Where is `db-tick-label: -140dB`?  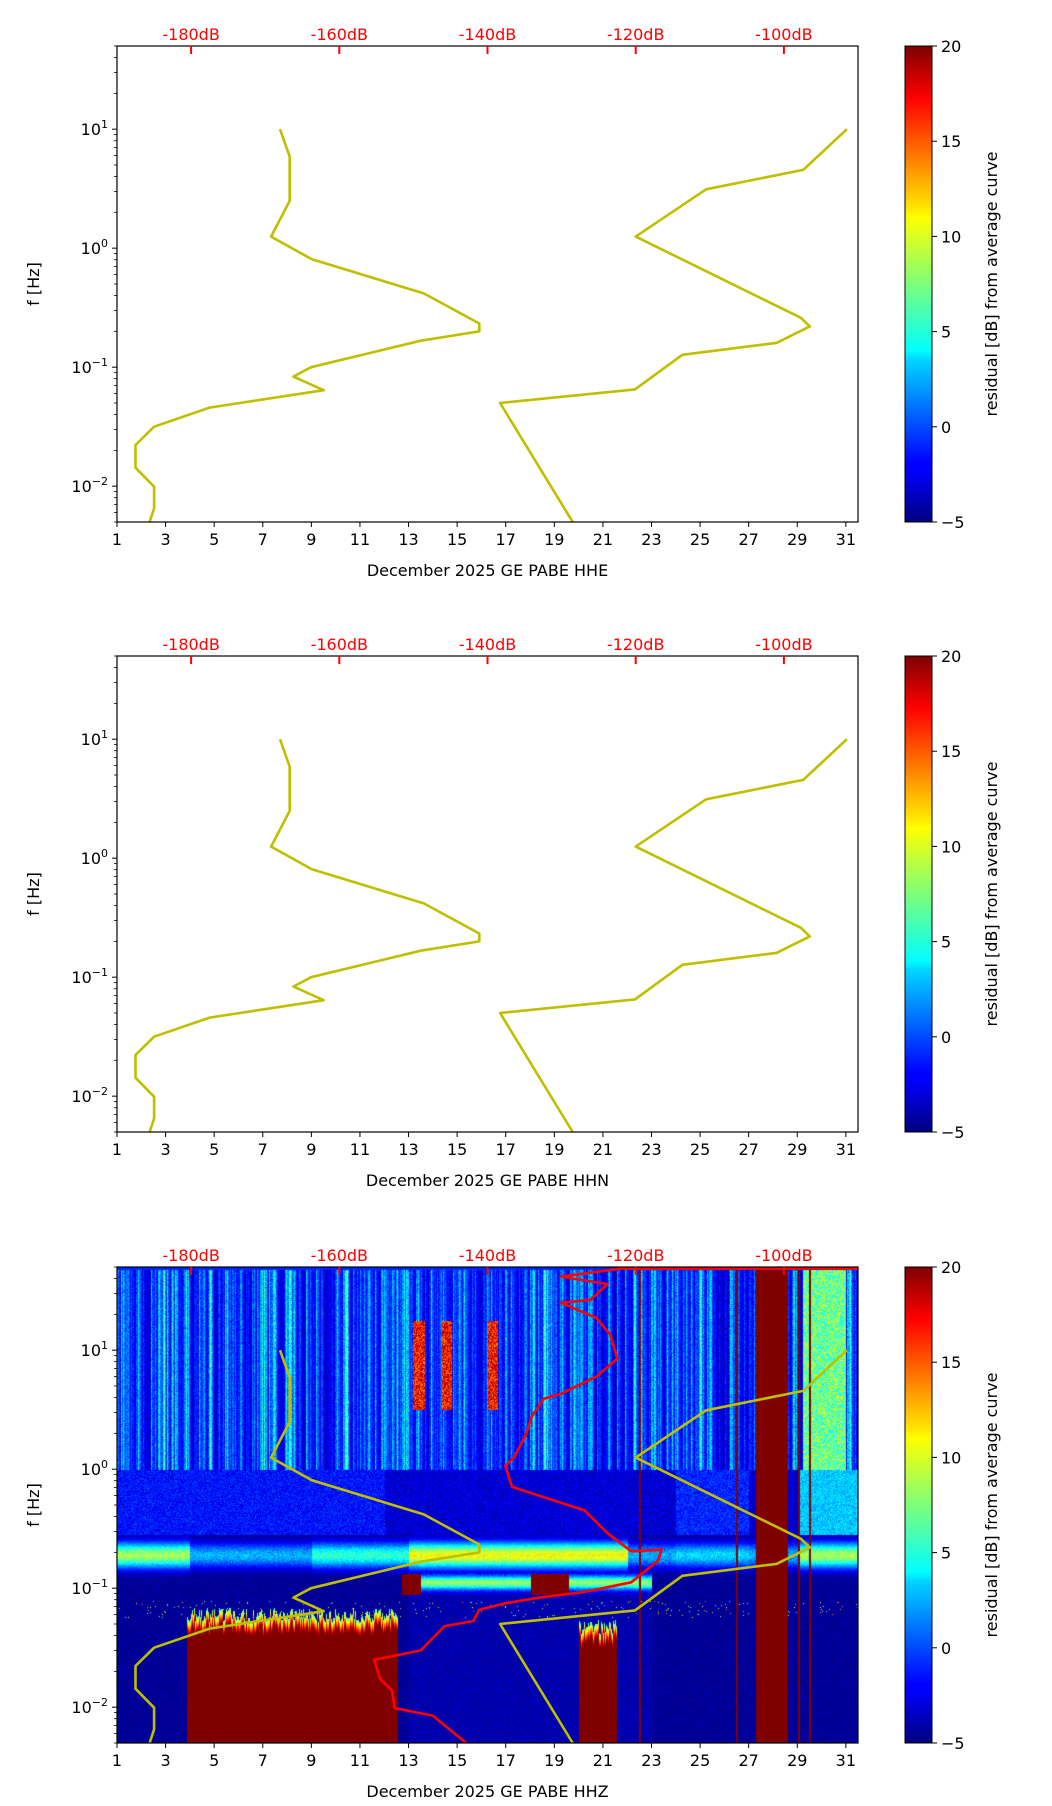
db-tick-label: -140dB is located at coordinates (487, 644).